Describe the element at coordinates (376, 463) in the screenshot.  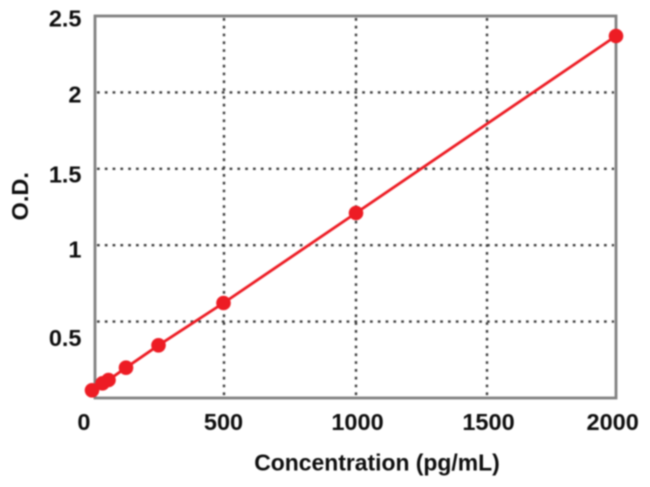
I see `svg-text: Concentration (pg/mL)` at that location.